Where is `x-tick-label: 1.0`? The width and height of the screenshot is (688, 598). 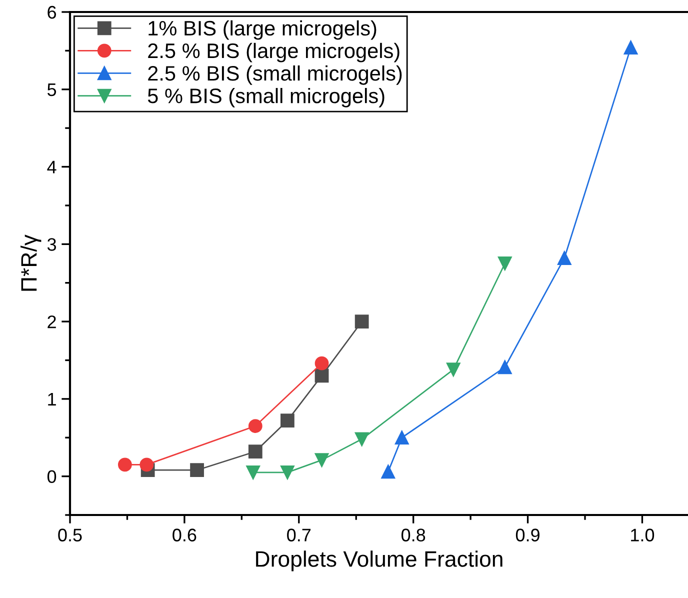 x-tick-label: 1.0 is located at coordinates (642, 535).